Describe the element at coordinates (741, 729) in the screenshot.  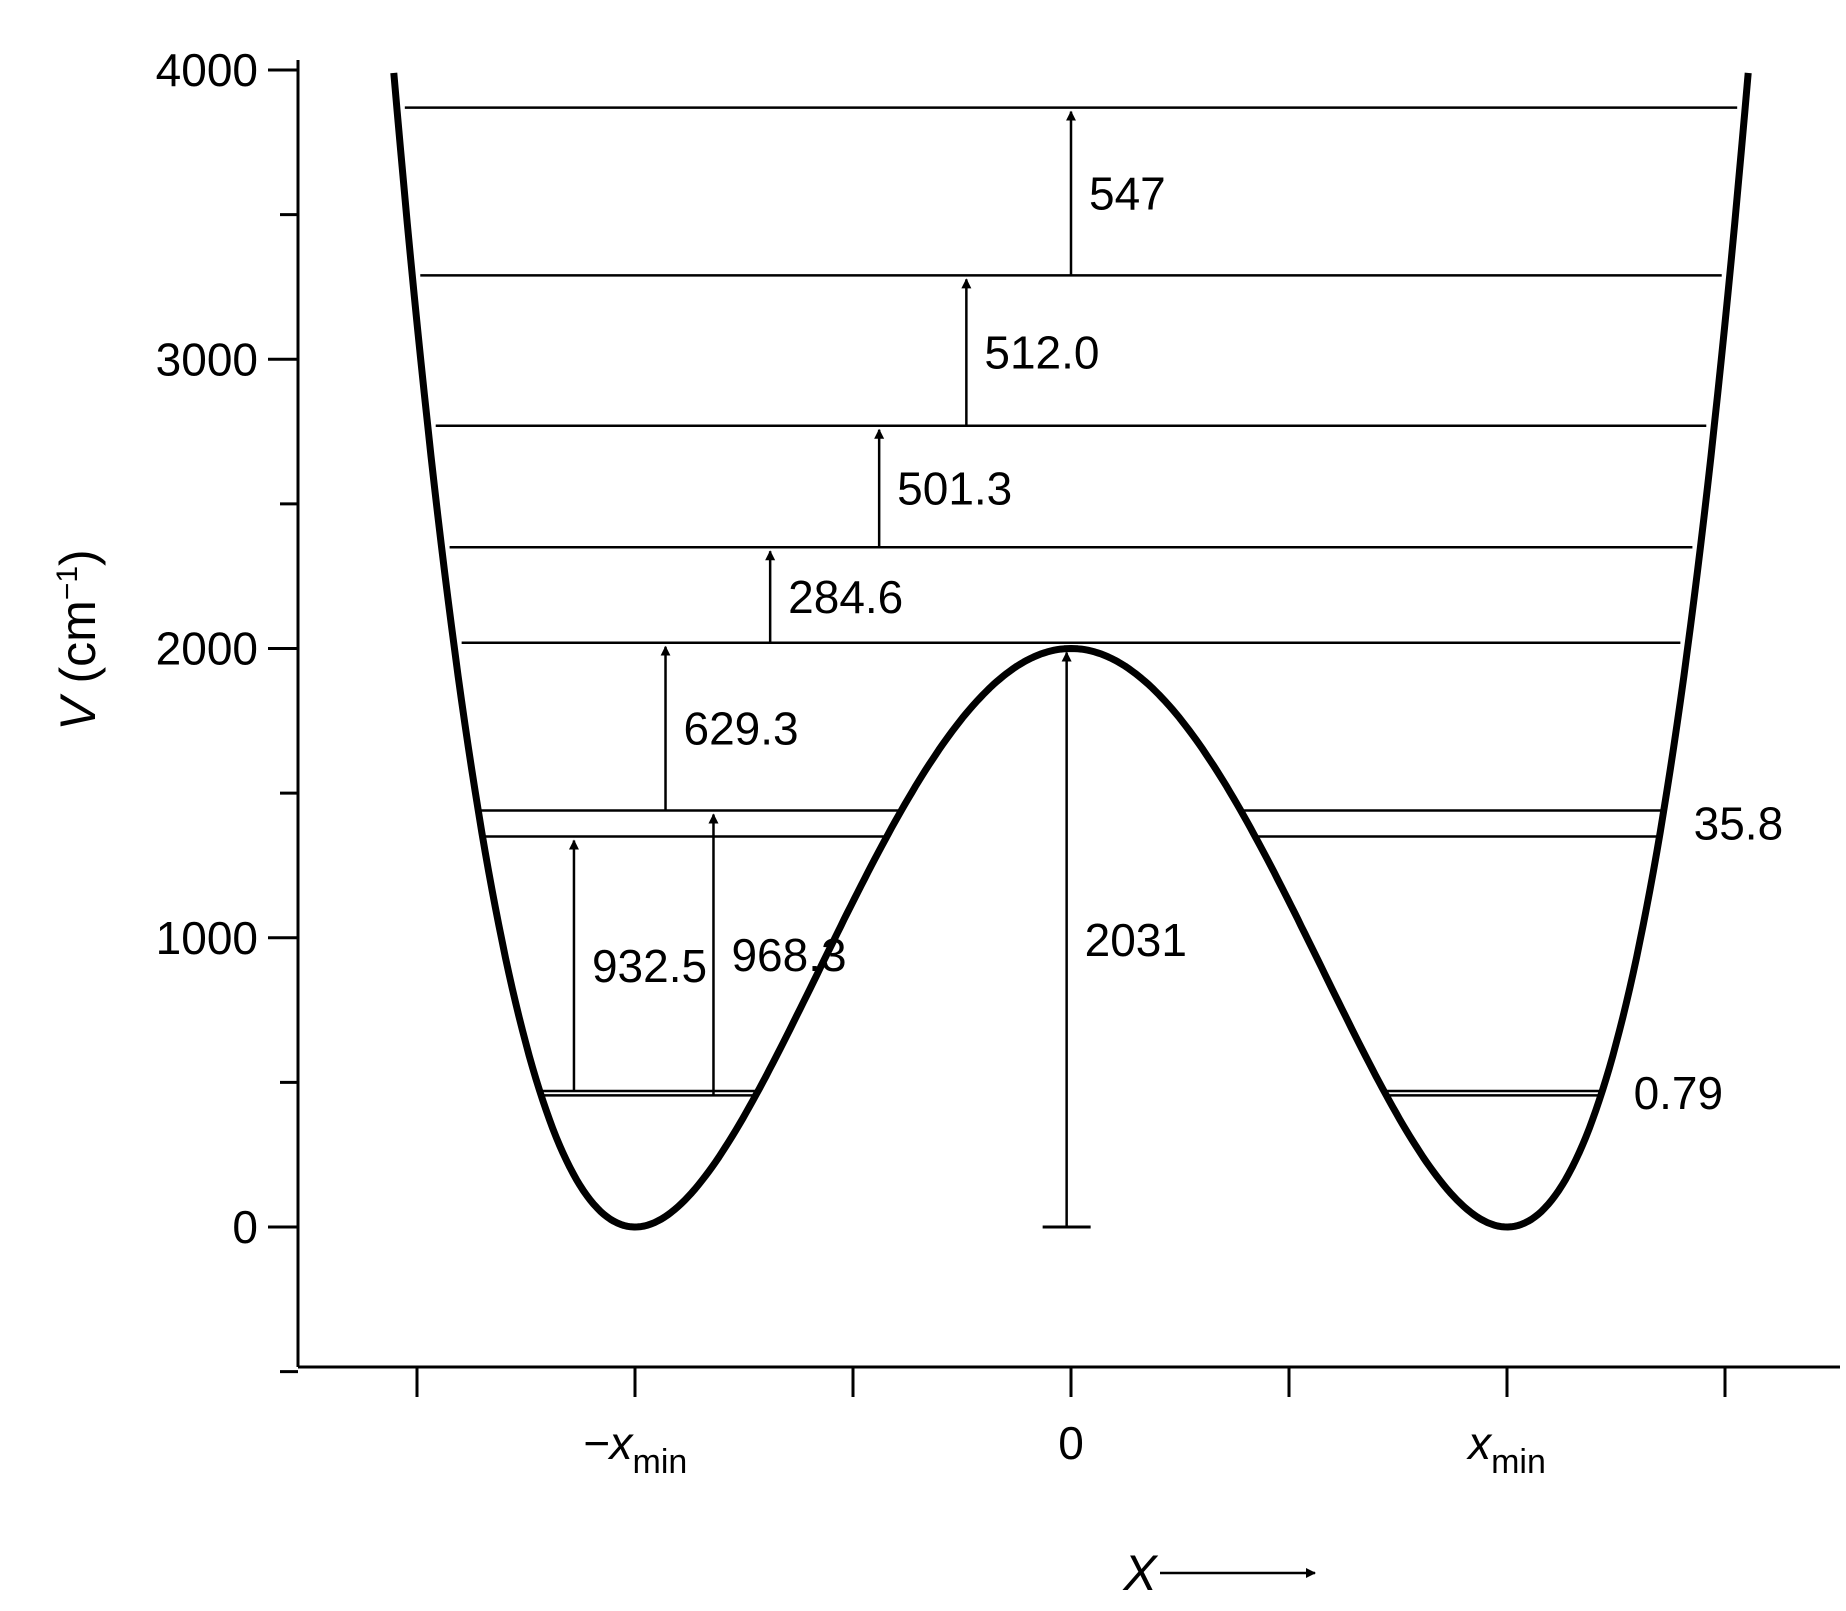
I see `transition-label: 629.3` at that location.